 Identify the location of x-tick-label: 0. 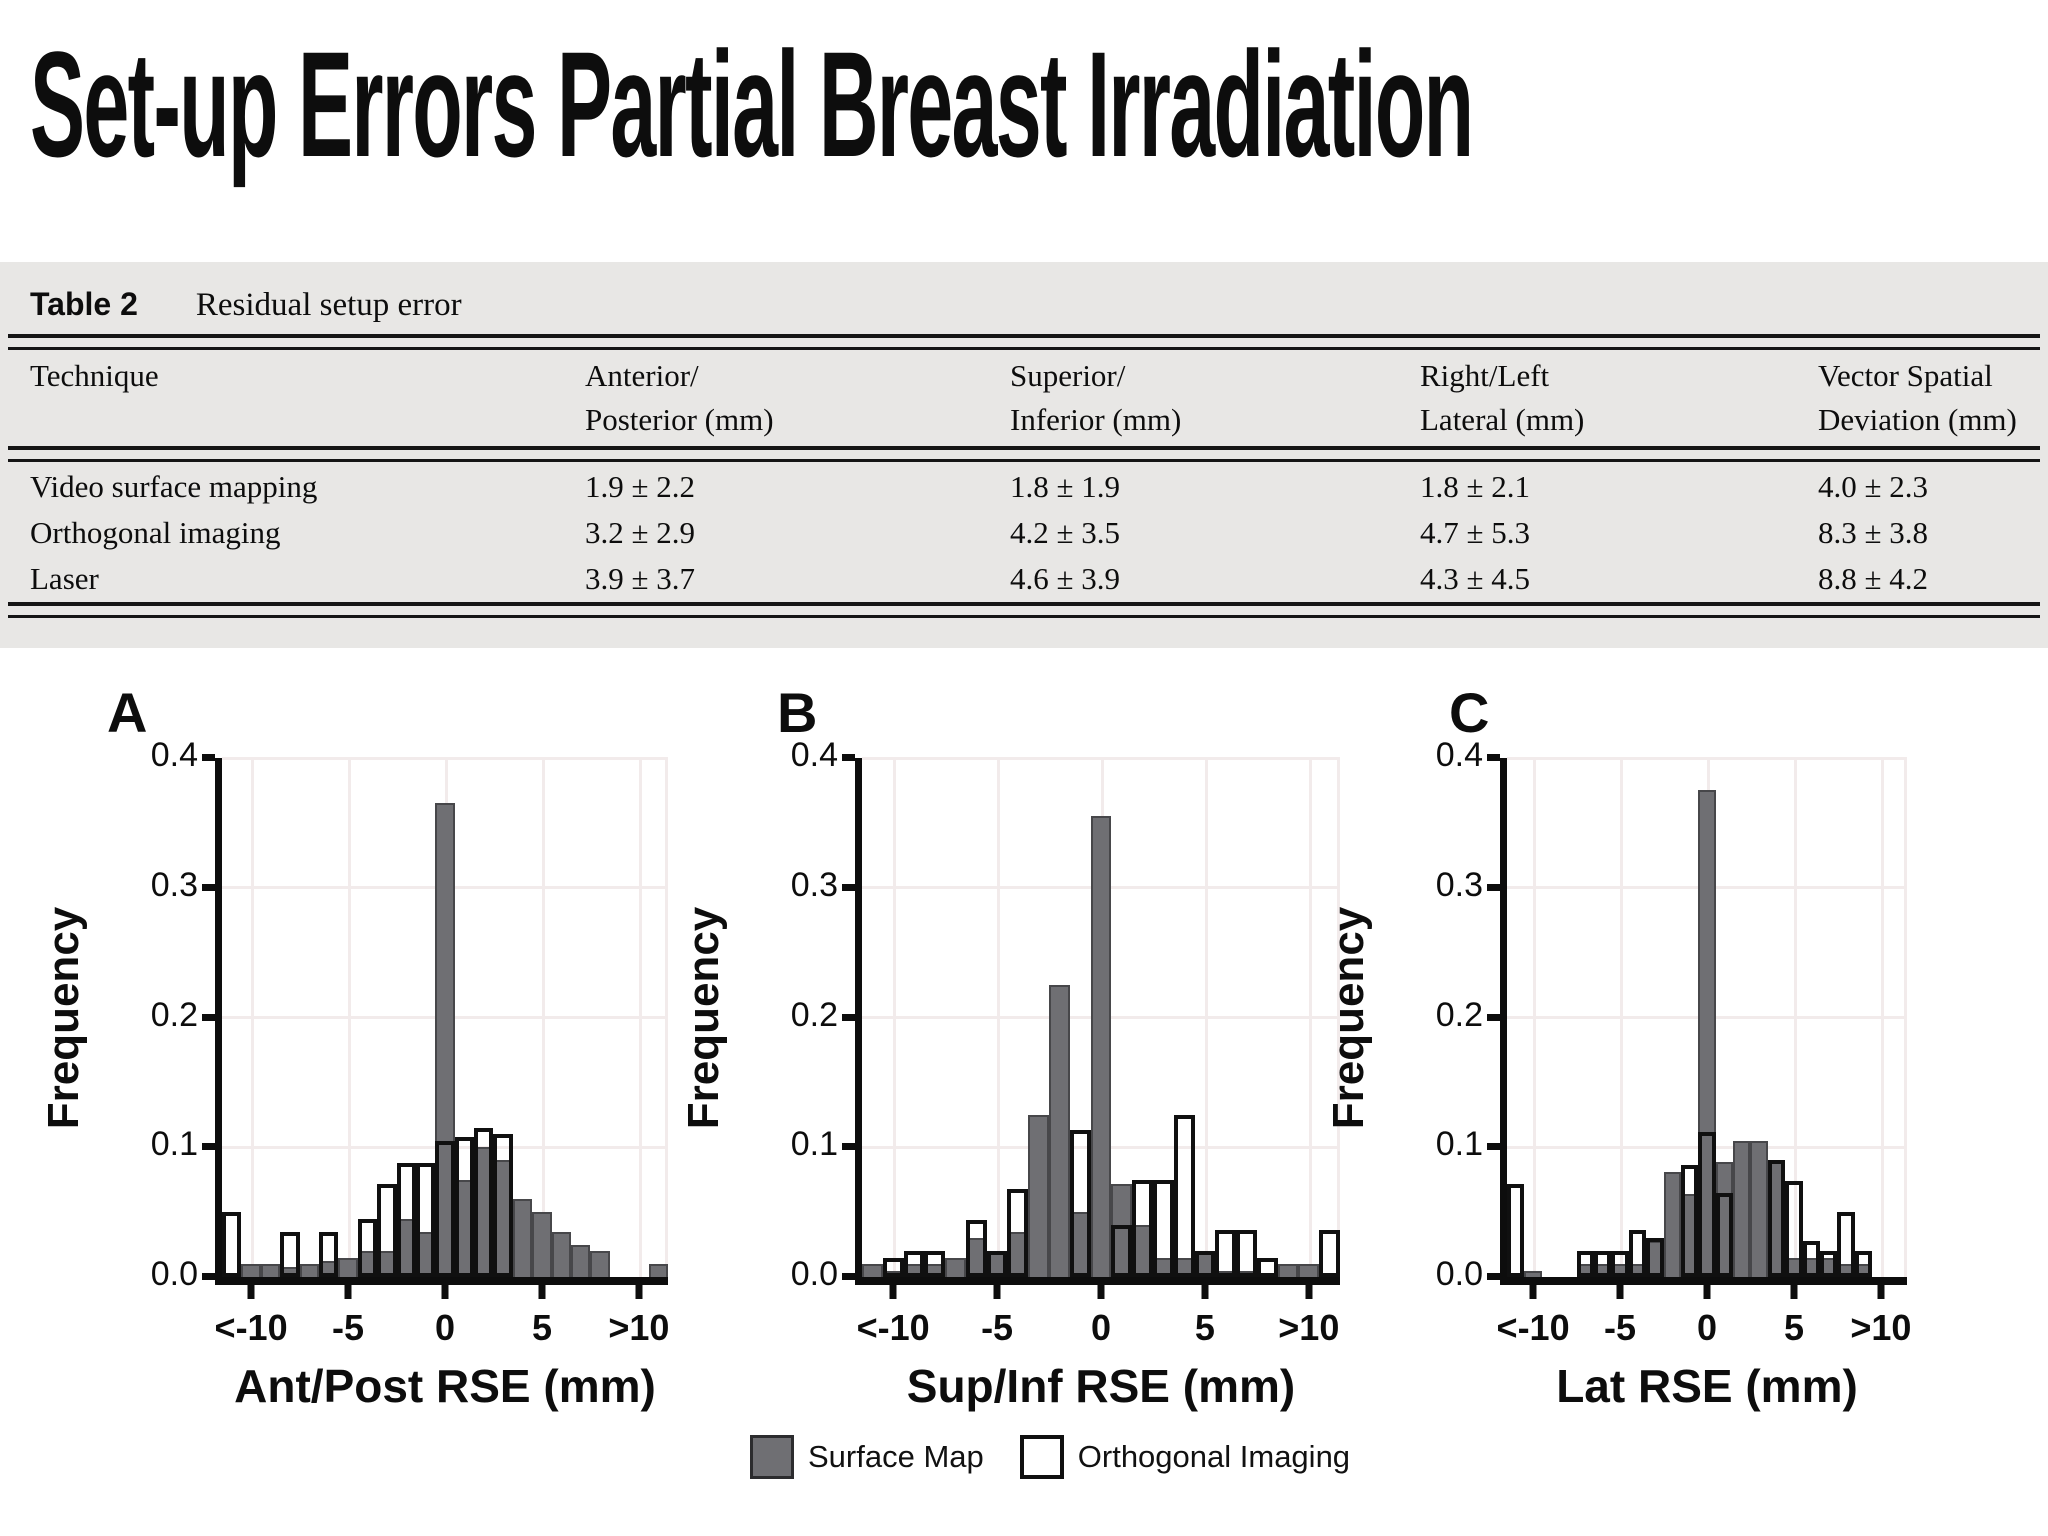
(1101, 1327).